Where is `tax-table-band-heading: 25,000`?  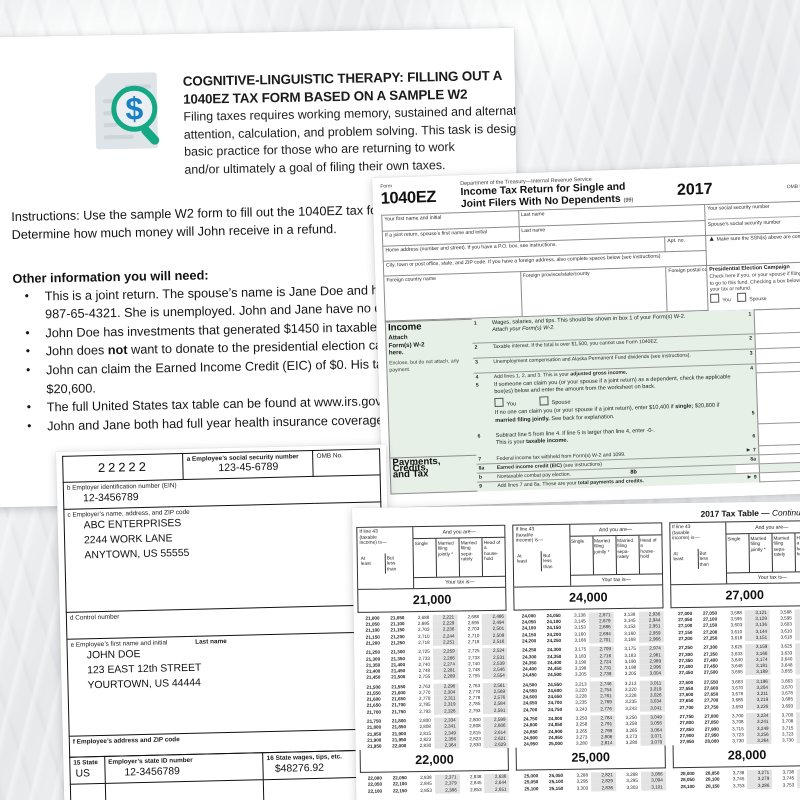 tax-table-band-heading: 25,000 is located at coordinates (590, 758).